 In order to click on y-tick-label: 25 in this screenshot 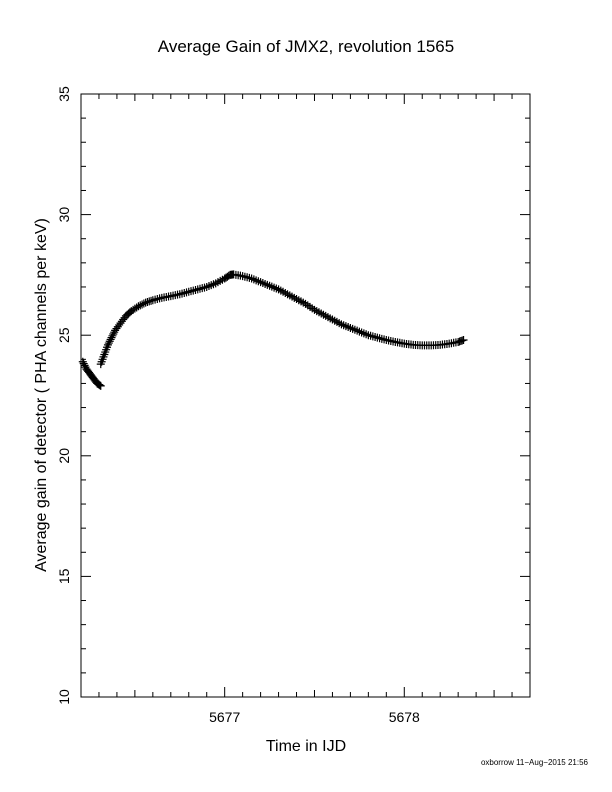, I will do `click(64, 335)`.